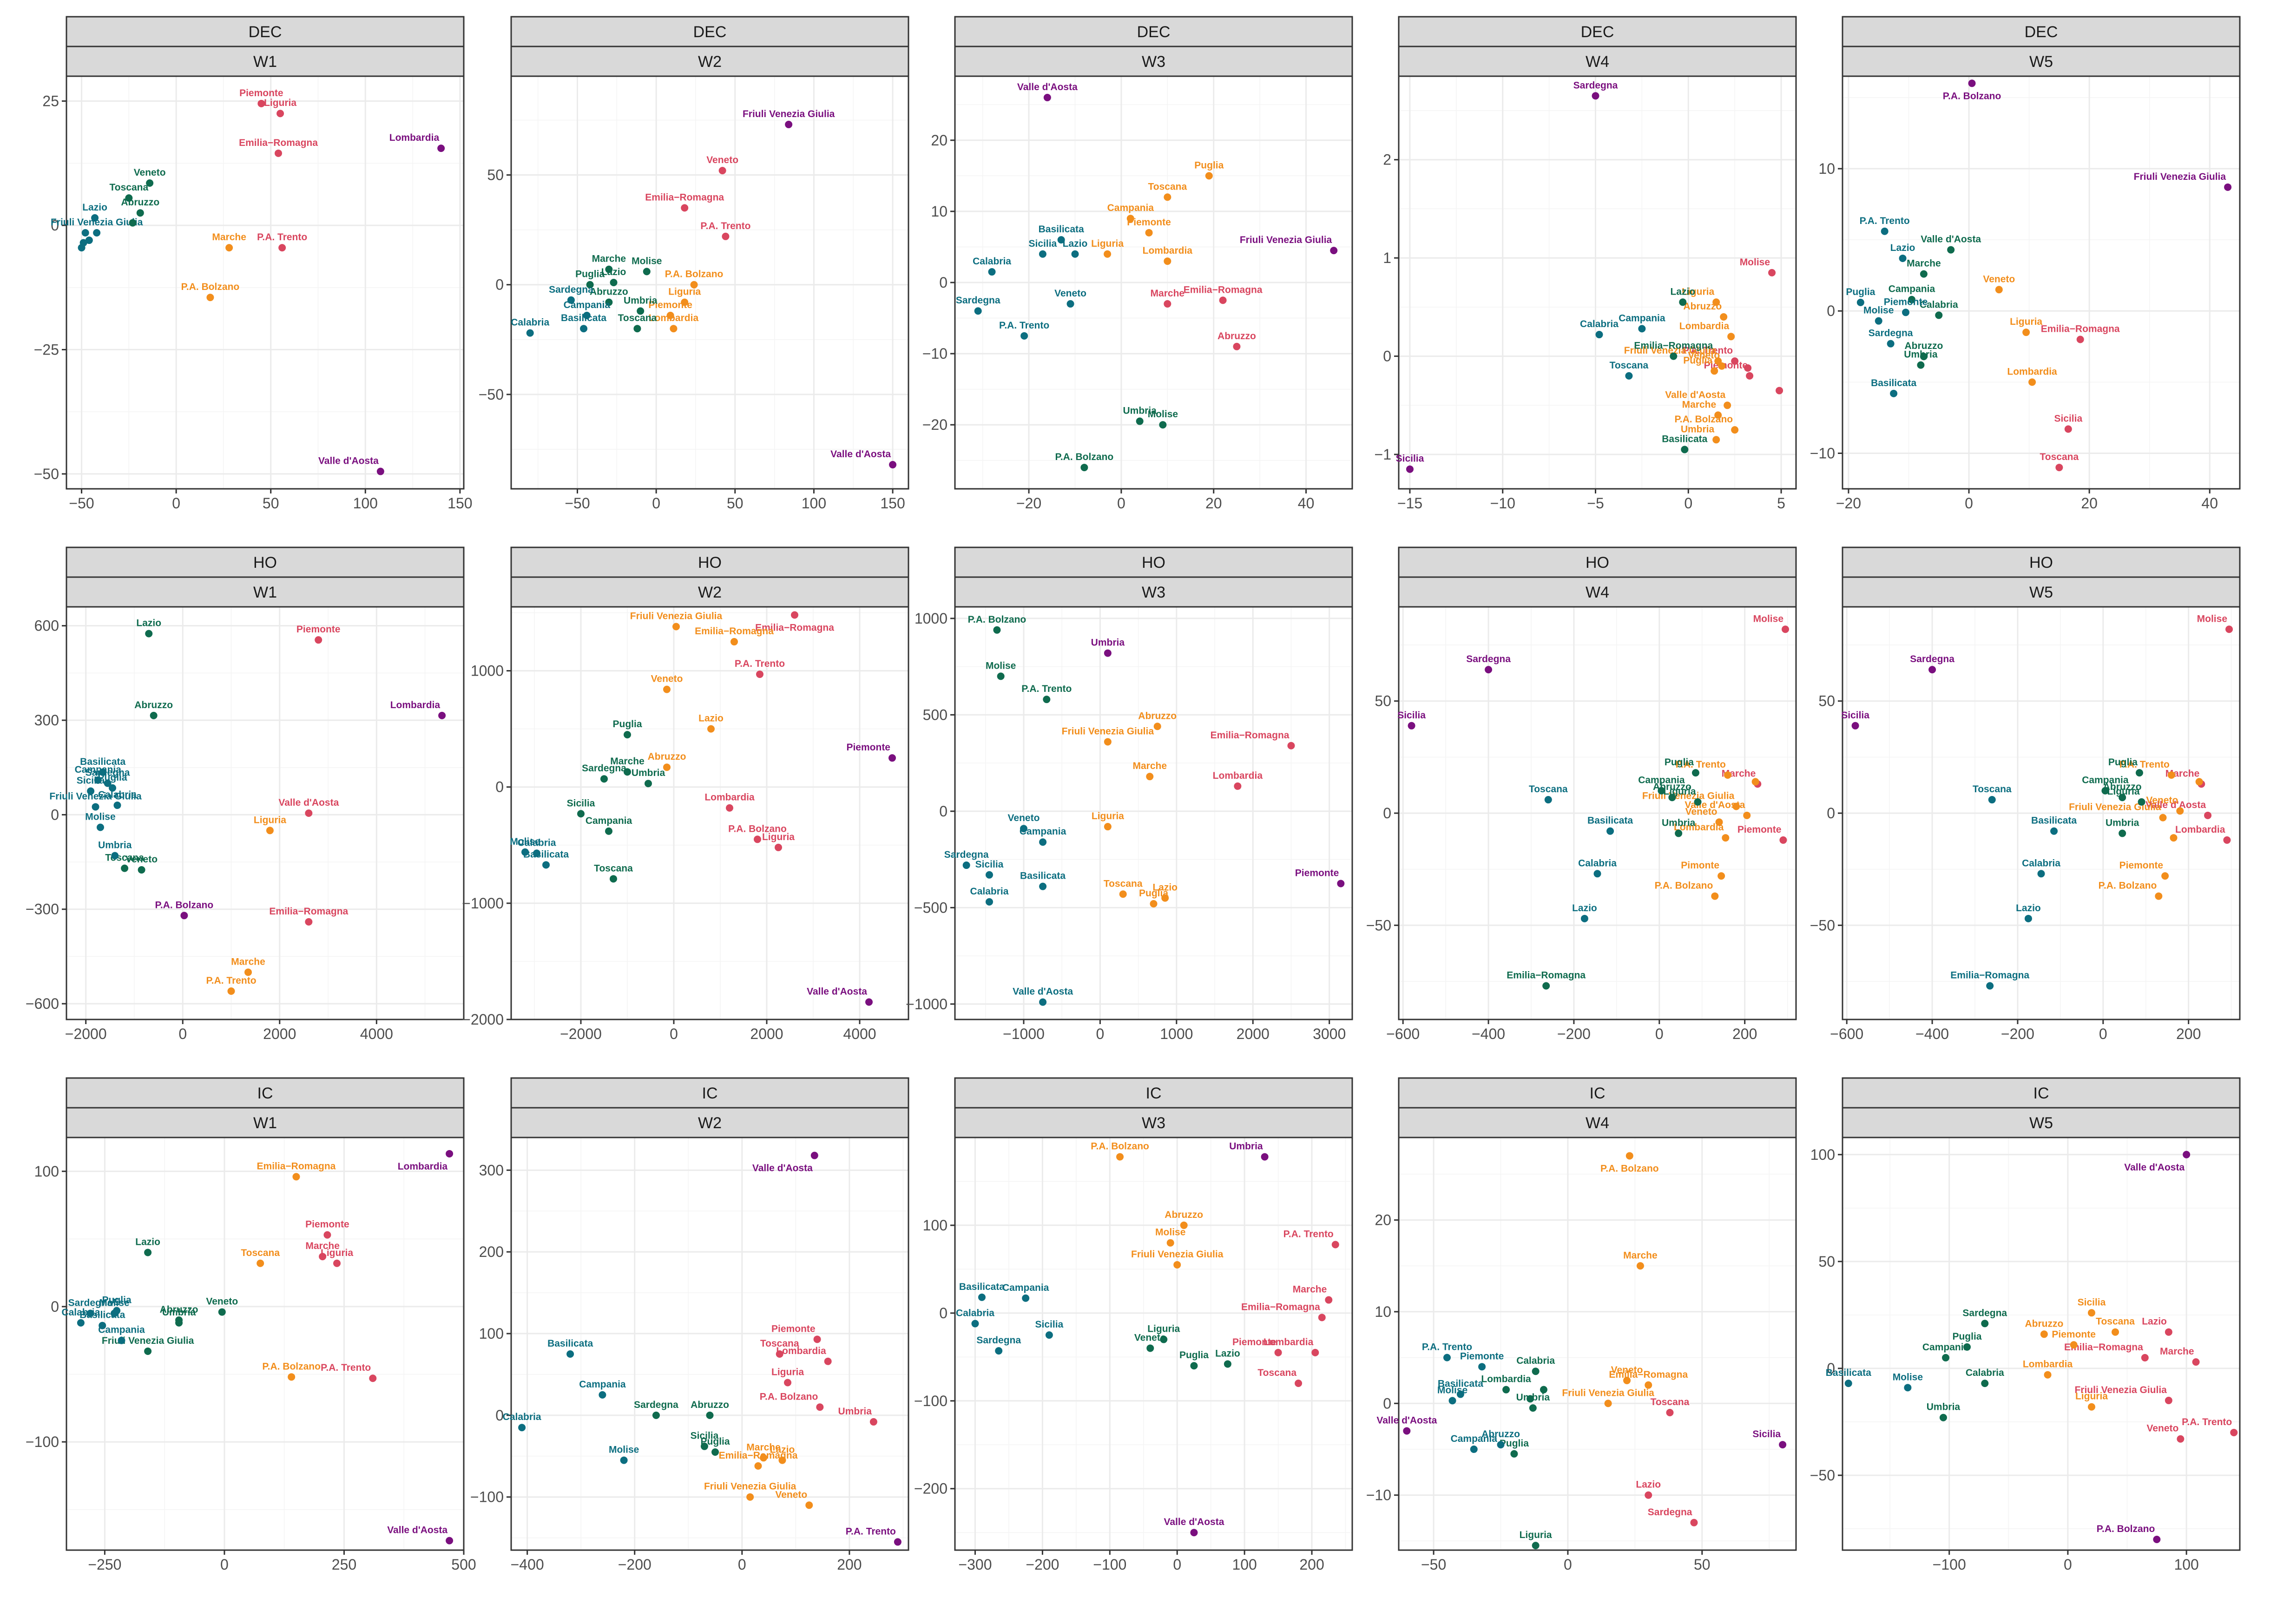 The image size is (2290, 1624). Describe the element at coordinates (113, 777) in the screenshot. I see `point-label: Puglia` at that location.